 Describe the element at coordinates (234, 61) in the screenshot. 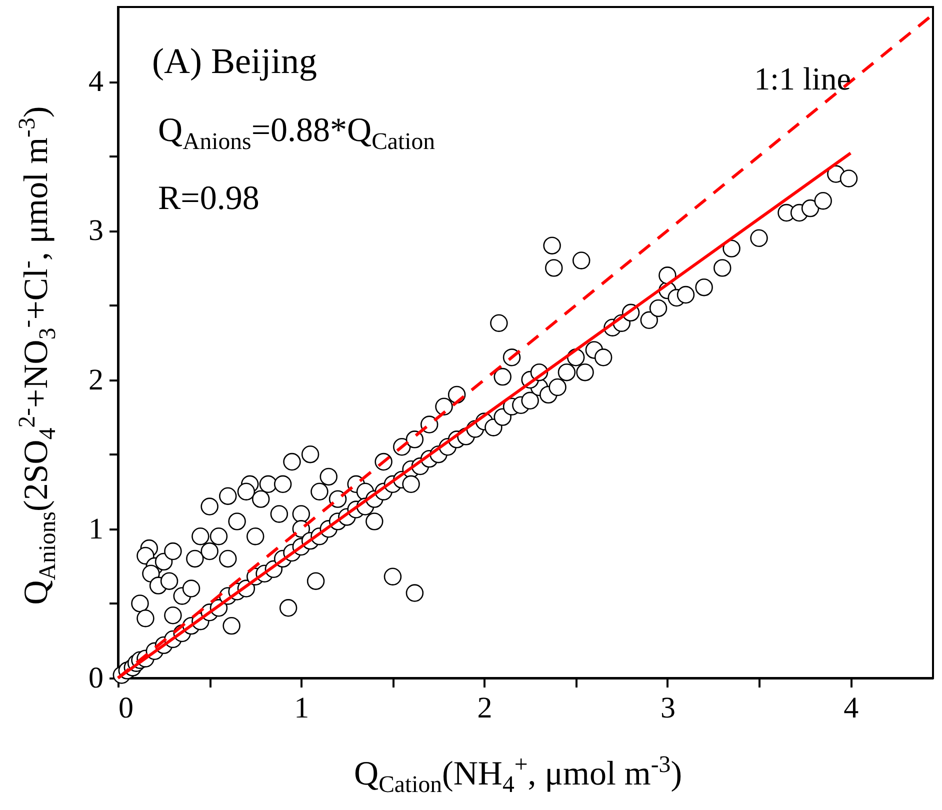

I see `annotation: (A) Beijing` at that location.